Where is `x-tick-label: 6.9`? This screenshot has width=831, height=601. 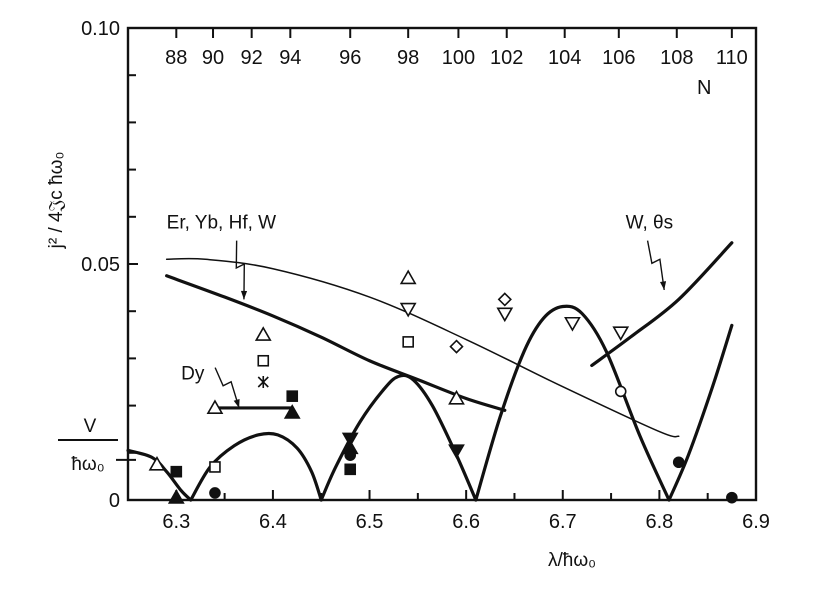
x-tick-label: 6.9 is located at coordinates (756, 522).